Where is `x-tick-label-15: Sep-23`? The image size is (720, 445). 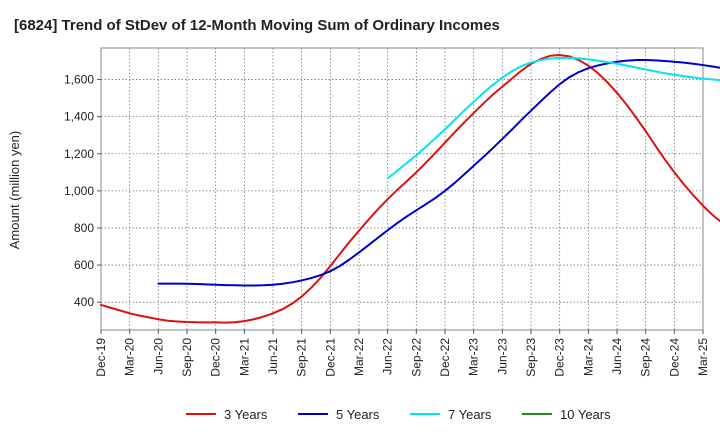
x-tick-label-15: Sep-23 is located at coordinates (531, 357).